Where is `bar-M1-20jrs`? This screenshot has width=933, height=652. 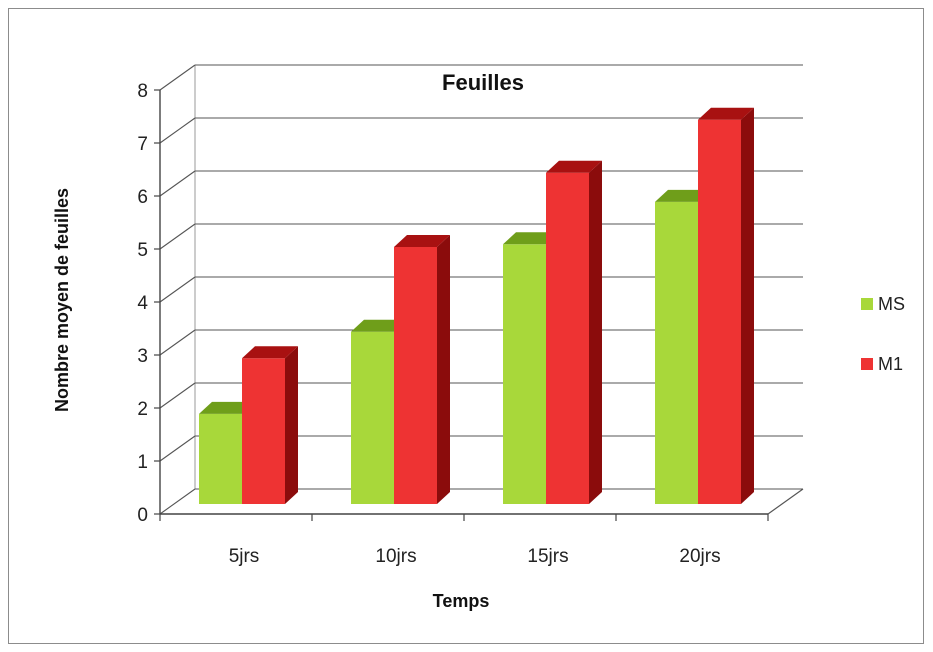
bar-M1-20jrs is located at coordinates (726, 305).